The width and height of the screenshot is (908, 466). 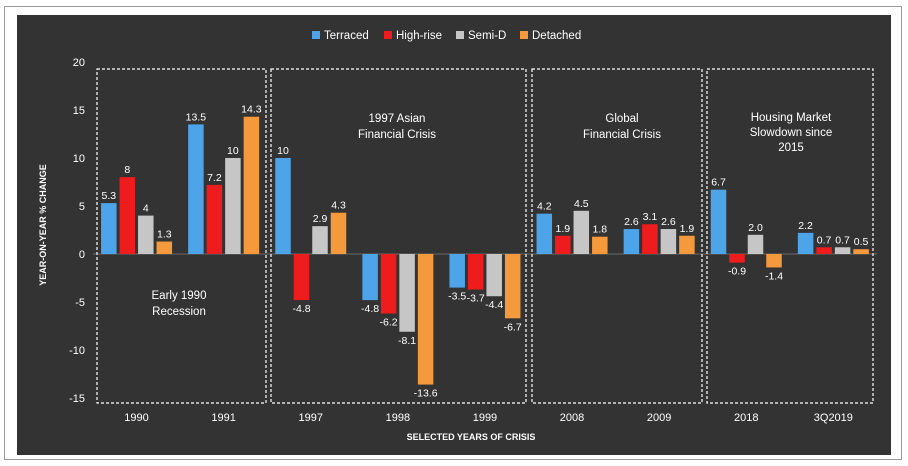 What do you see at coordinates (718, 183) in the screenshot?
I see `data-label: 6.7` at bounding box center [718, 183].